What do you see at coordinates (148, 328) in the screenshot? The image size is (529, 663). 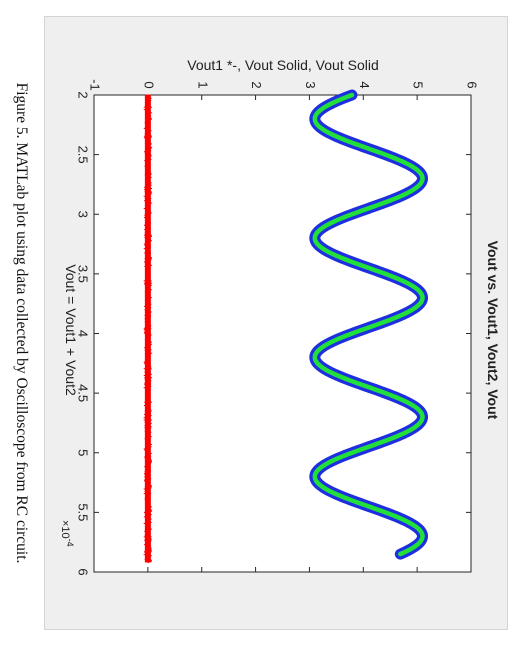 I see `series-vout-noise` at bounding box center [148, 328].